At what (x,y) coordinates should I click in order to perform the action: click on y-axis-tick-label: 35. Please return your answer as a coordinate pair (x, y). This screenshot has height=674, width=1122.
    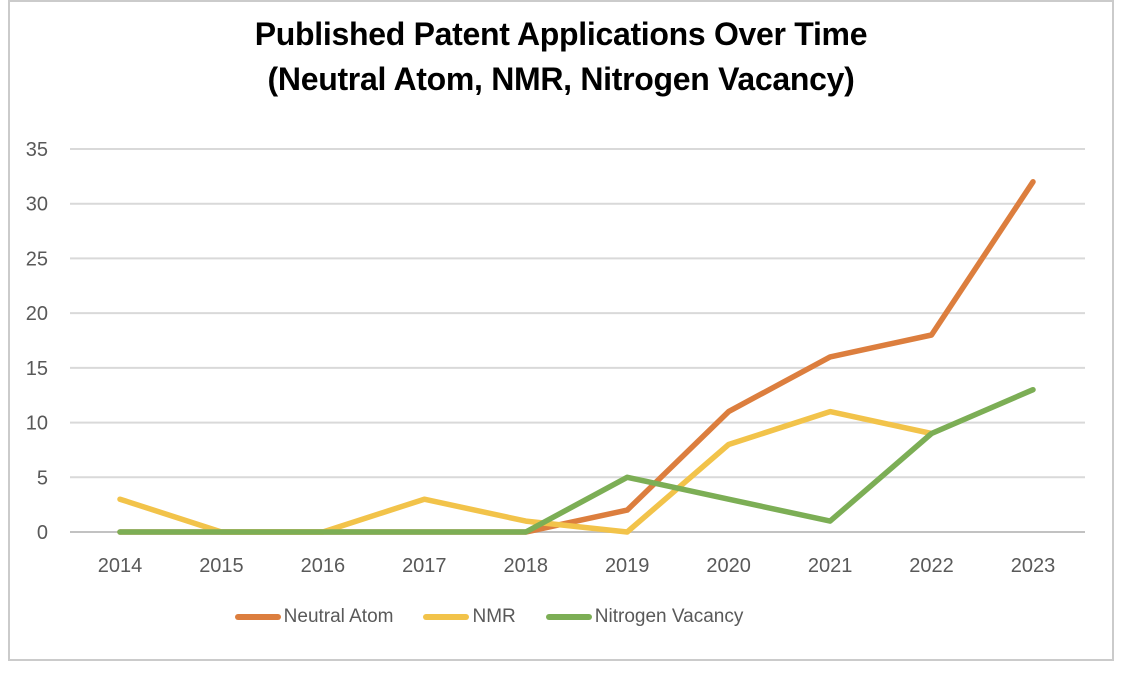
    Looking at the image, I should click on (37, 150).